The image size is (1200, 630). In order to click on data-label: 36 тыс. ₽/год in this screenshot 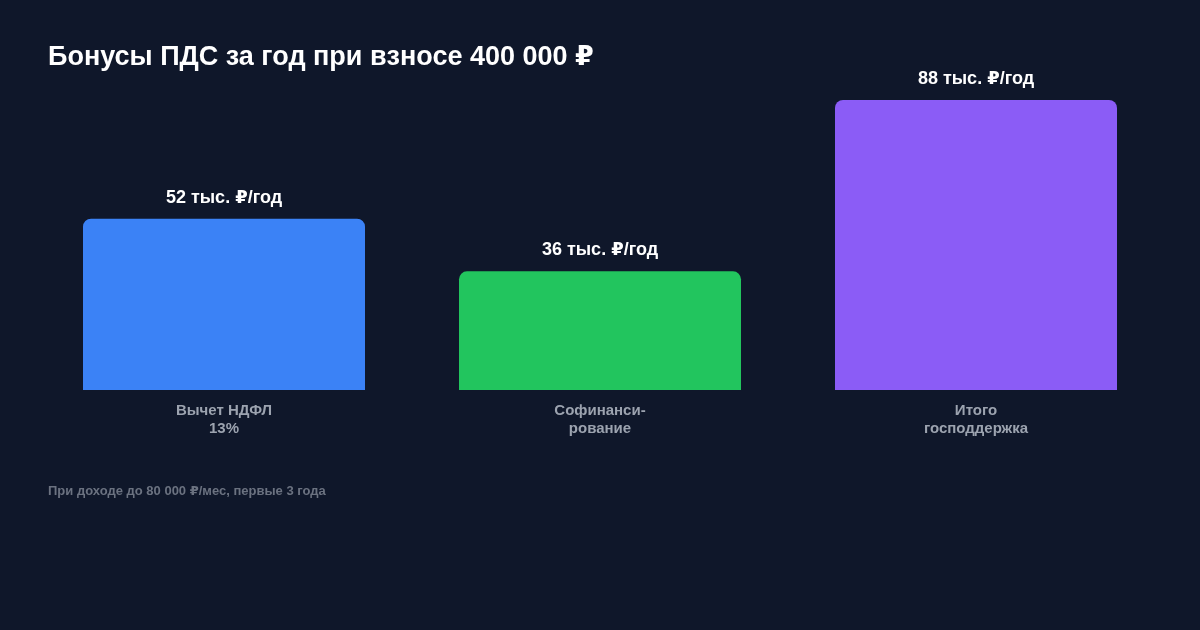, I will do `click(600, 249)`.